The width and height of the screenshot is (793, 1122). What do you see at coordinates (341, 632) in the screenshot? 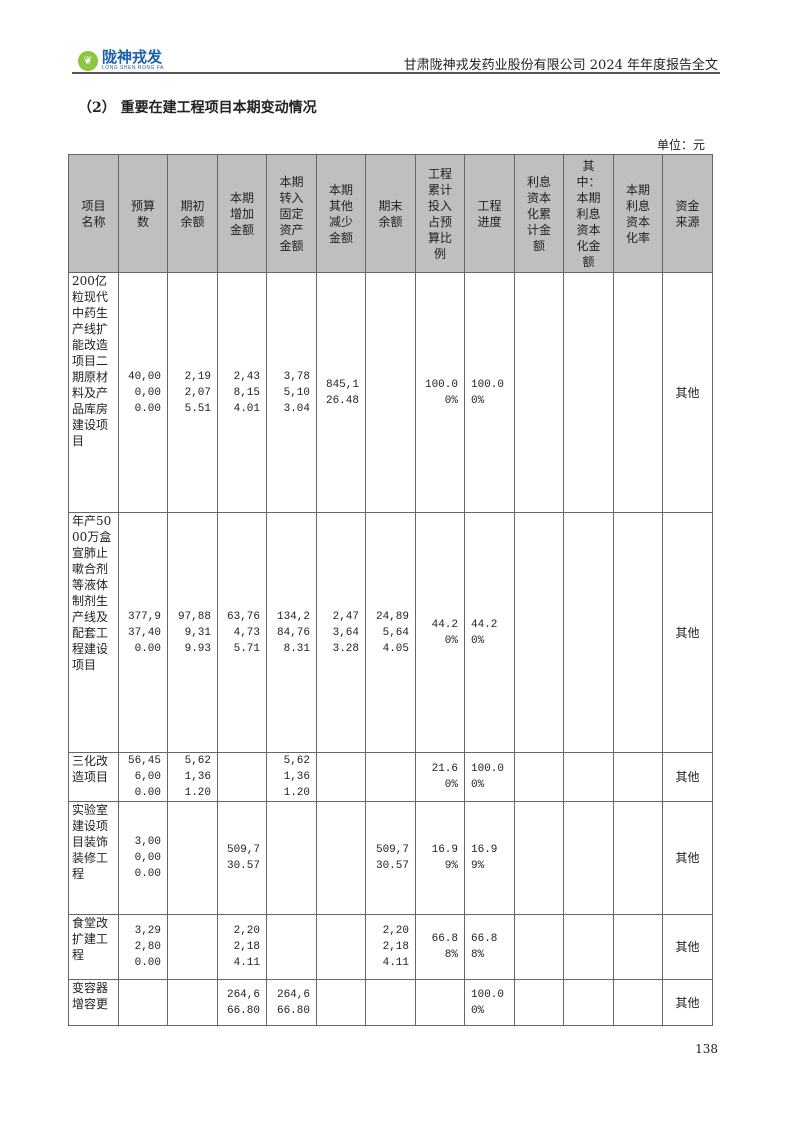
I see `table-cell: 2,473,643.28` at bounding box center [341, 632].